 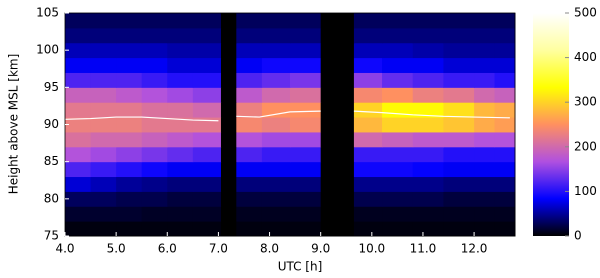 I want to click on colorbar-tick-label: 500, so click(x=585, y=13).